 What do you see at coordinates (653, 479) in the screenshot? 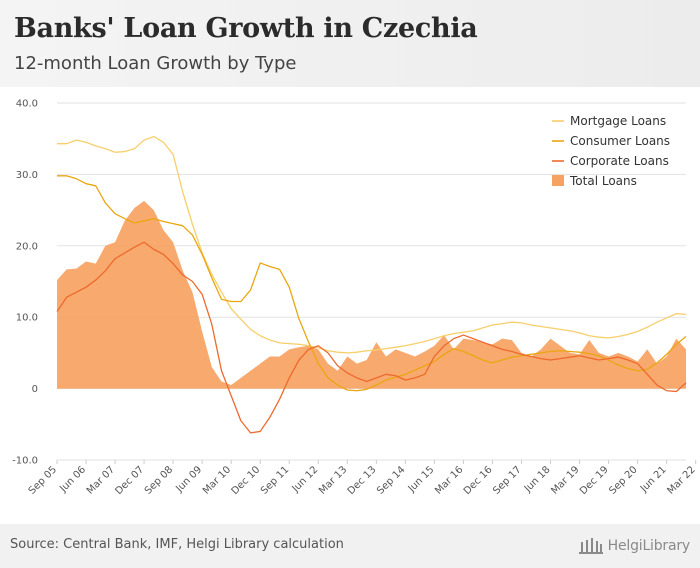
I see `x-tick-label: Jun 21` at bounding box center [653, 479].